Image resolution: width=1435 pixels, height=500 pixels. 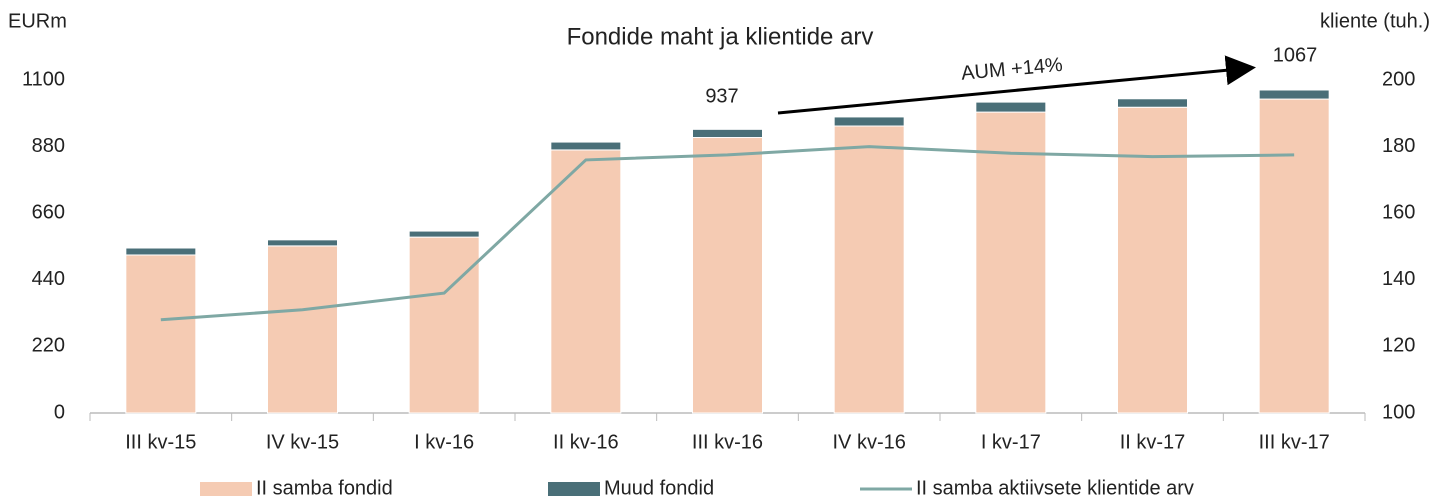 I want to click on y2-tick-label: 160, so click(x=1398, y=212).